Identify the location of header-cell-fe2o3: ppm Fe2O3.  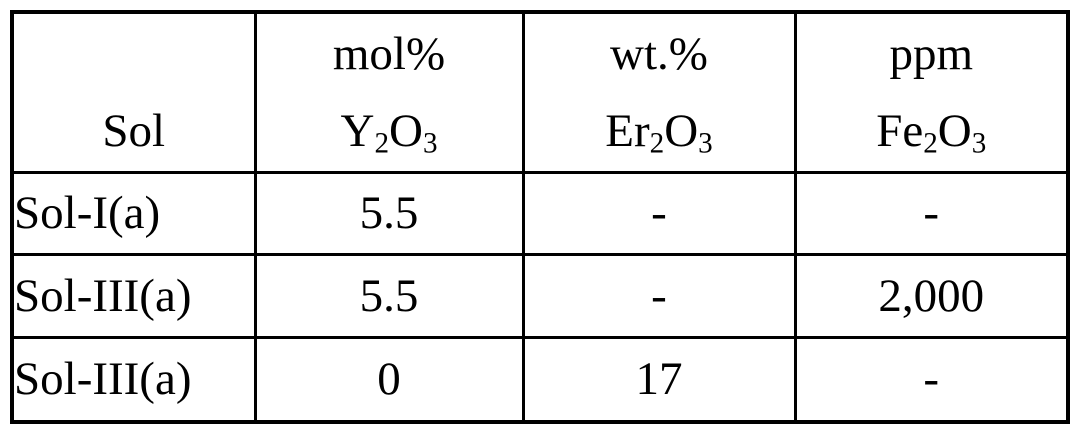
(931, 92).